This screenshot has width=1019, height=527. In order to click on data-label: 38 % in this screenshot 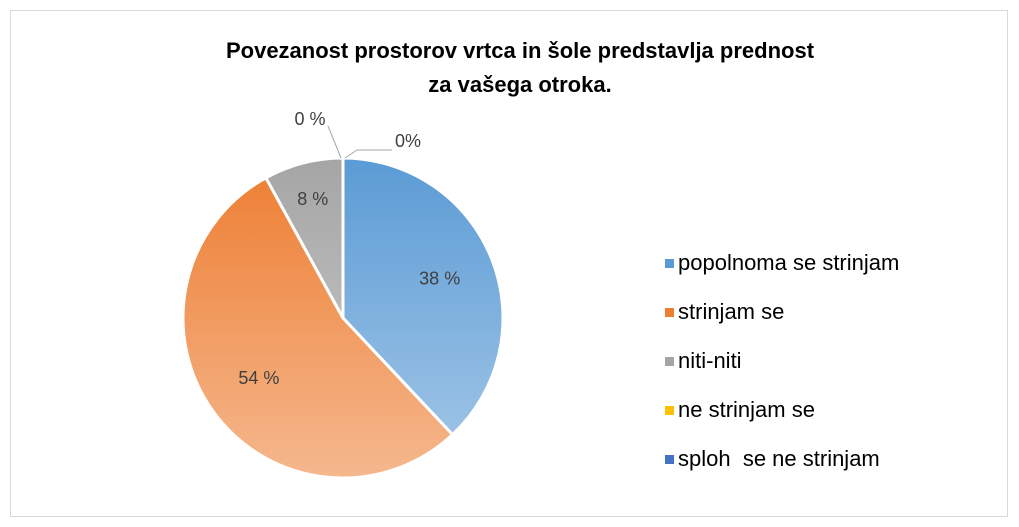, I will do `click(439, 278)`.